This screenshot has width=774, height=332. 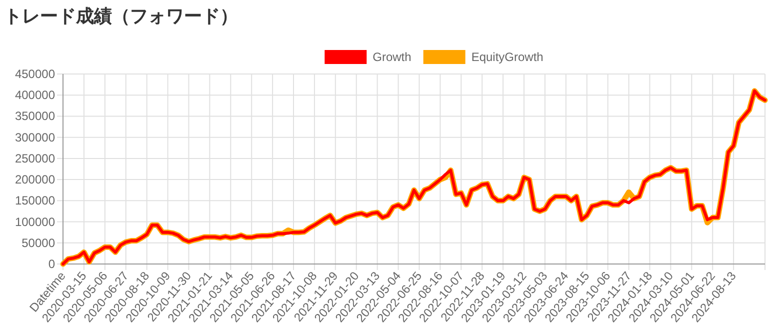 I want to click on y-tick-label: 200000, so click(x=35, y=179).